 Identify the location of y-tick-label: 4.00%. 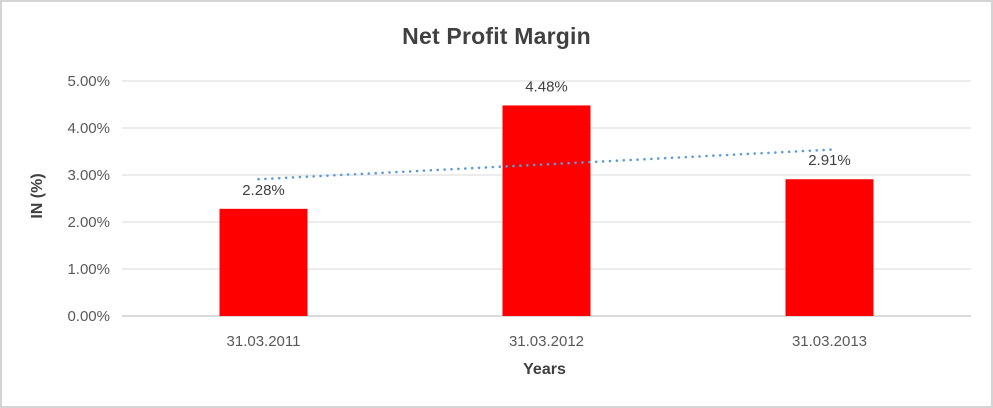
(88, 128).